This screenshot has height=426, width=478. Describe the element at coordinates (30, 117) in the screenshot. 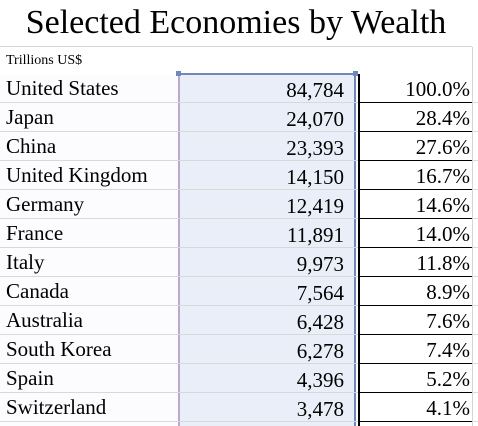

I see `country-cell: Japan` at that location.